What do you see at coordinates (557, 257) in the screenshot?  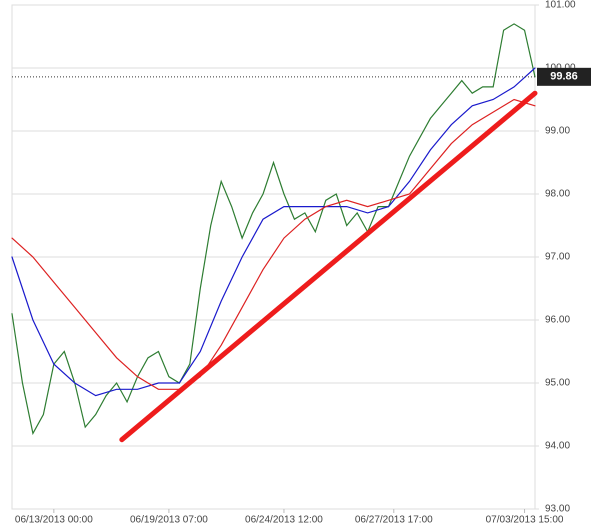 I see `y-tick-label: 97.00` at bounding box center [557, 257].